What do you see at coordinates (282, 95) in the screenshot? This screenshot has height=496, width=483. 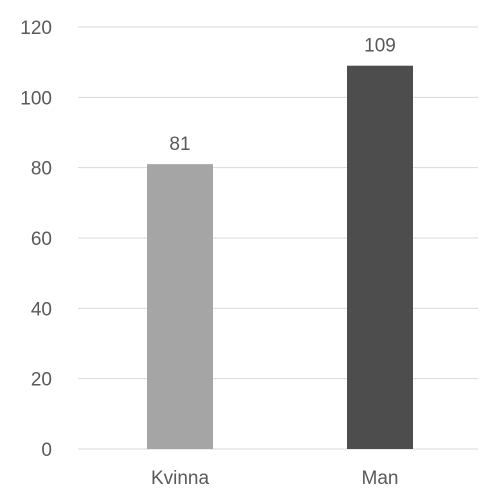 I see `data-labels: 81 109` at bounding box center [282, 95].